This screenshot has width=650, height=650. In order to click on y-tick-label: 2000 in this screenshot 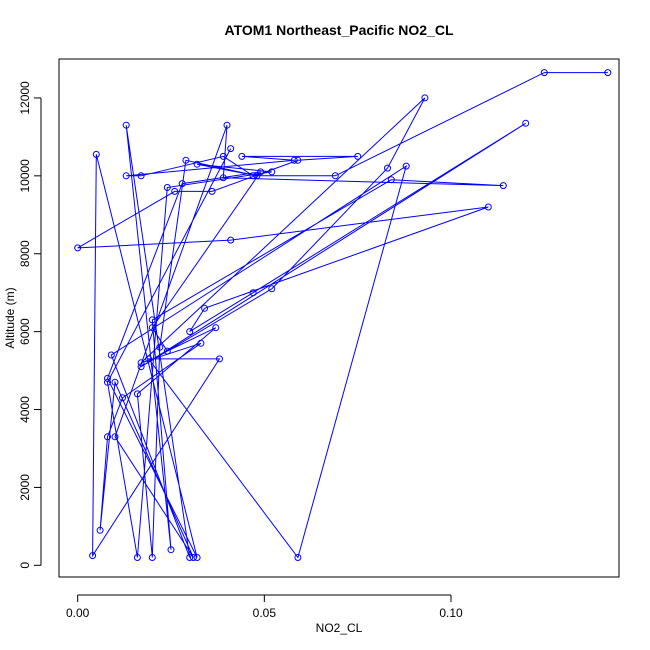, I will do `click(25, 487)`.